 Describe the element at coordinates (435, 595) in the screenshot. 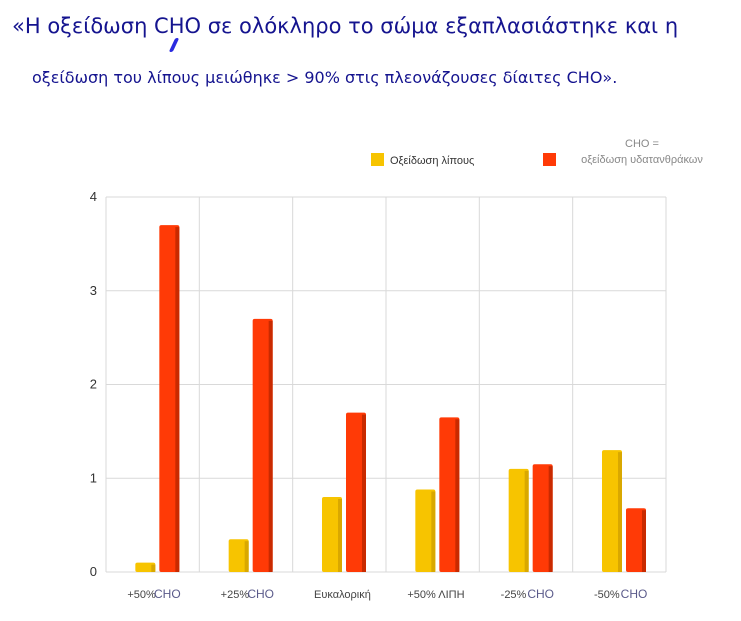

I see `x-category-label: +50% ΛΙΠΗ` at that location.